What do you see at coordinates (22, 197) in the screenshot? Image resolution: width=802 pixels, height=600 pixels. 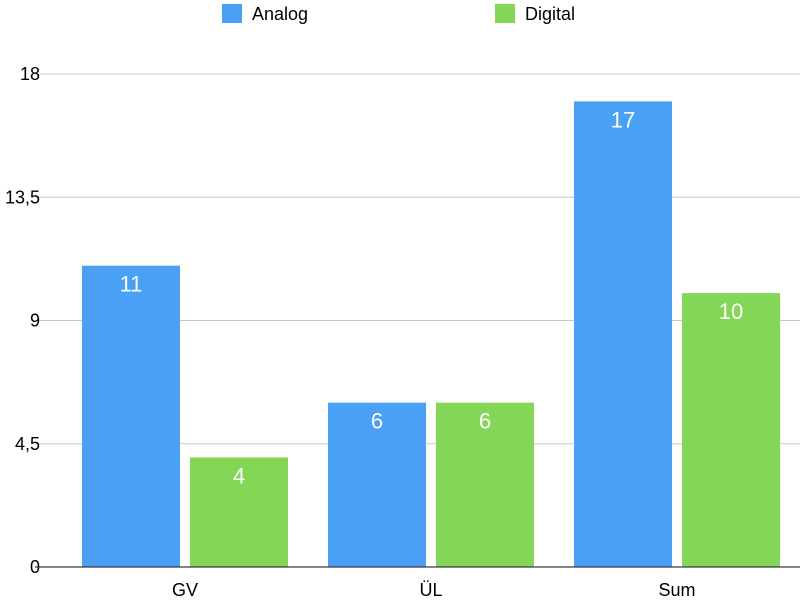 I see `y-tick-label: 13,5` at bounding box center [22, 197].